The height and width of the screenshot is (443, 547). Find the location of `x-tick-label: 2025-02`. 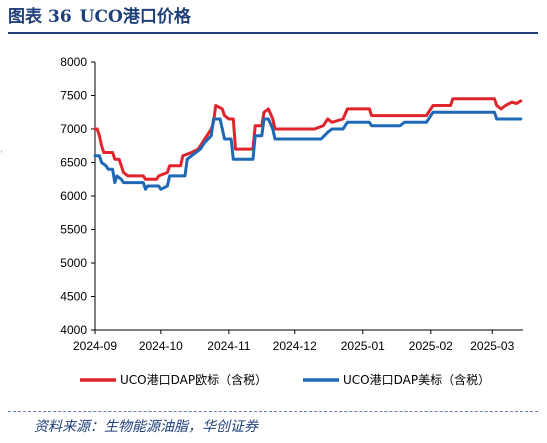

x-tick-label: 2025-02 is located at coordinates (431, 346).